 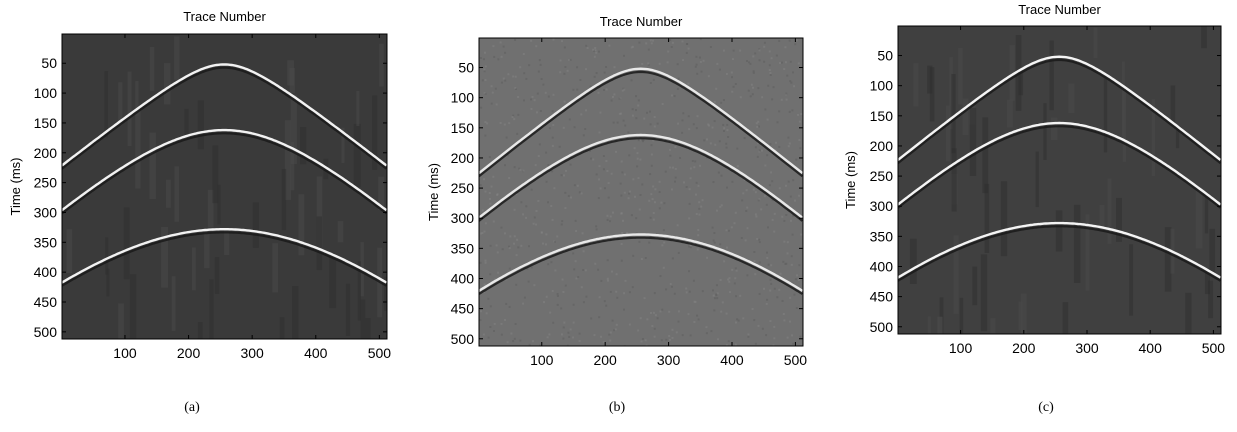 What do you see at coordinates (617, 407) in the screenshot?
I see `panel-caption: (b)` at bounding box center [617, 407].